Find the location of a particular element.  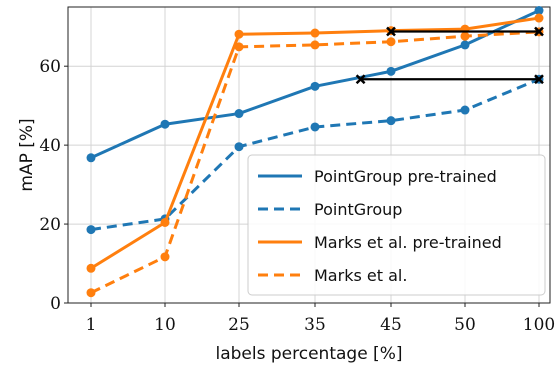

x-tick-label: 10 is located at coordinates (165, 325).